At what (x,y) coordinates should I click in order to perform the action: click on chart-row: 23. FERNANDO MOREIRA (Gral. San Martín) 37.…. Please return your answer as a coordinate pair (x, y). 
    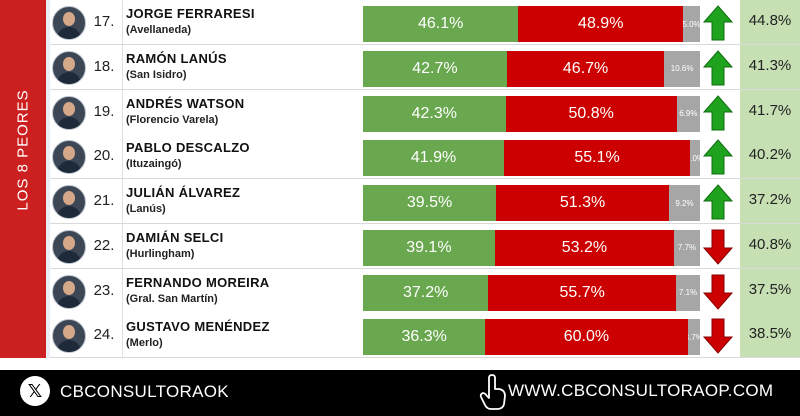
    Looking at the image, I should click on (425, 291).